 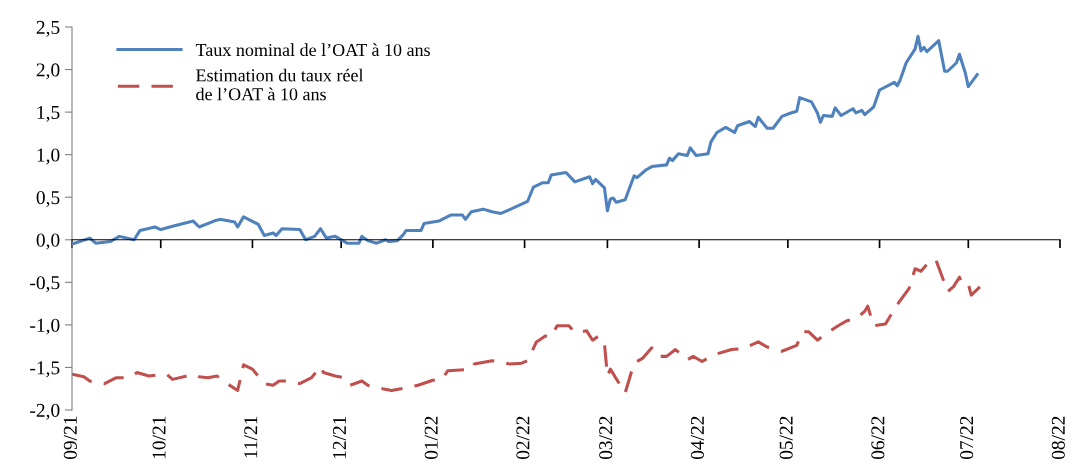 What do you see at coordinates (45, 326) in the screenshot?
I see `y-tick-label: -1,0` at bounding box center [45, 326].